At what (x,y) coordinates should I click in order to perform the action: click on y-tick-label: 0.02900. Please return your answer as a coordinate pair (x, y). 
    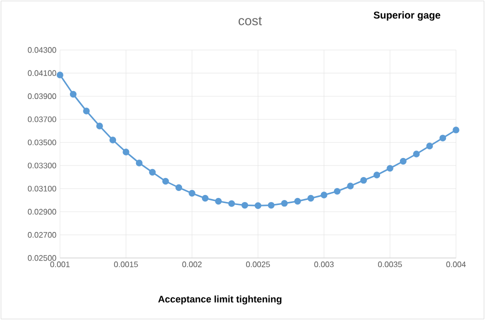
    Looking at the image, I should click on (42, 211).